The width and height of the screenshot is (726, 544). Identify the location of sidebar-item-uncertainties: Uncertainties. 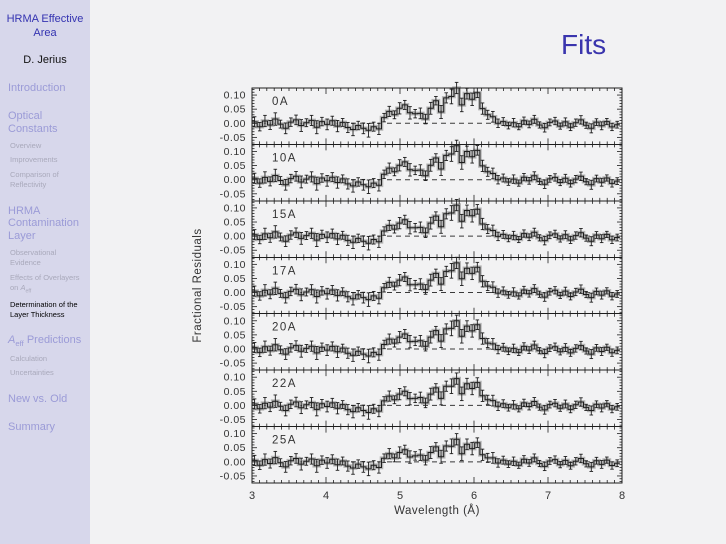
(32, 373).